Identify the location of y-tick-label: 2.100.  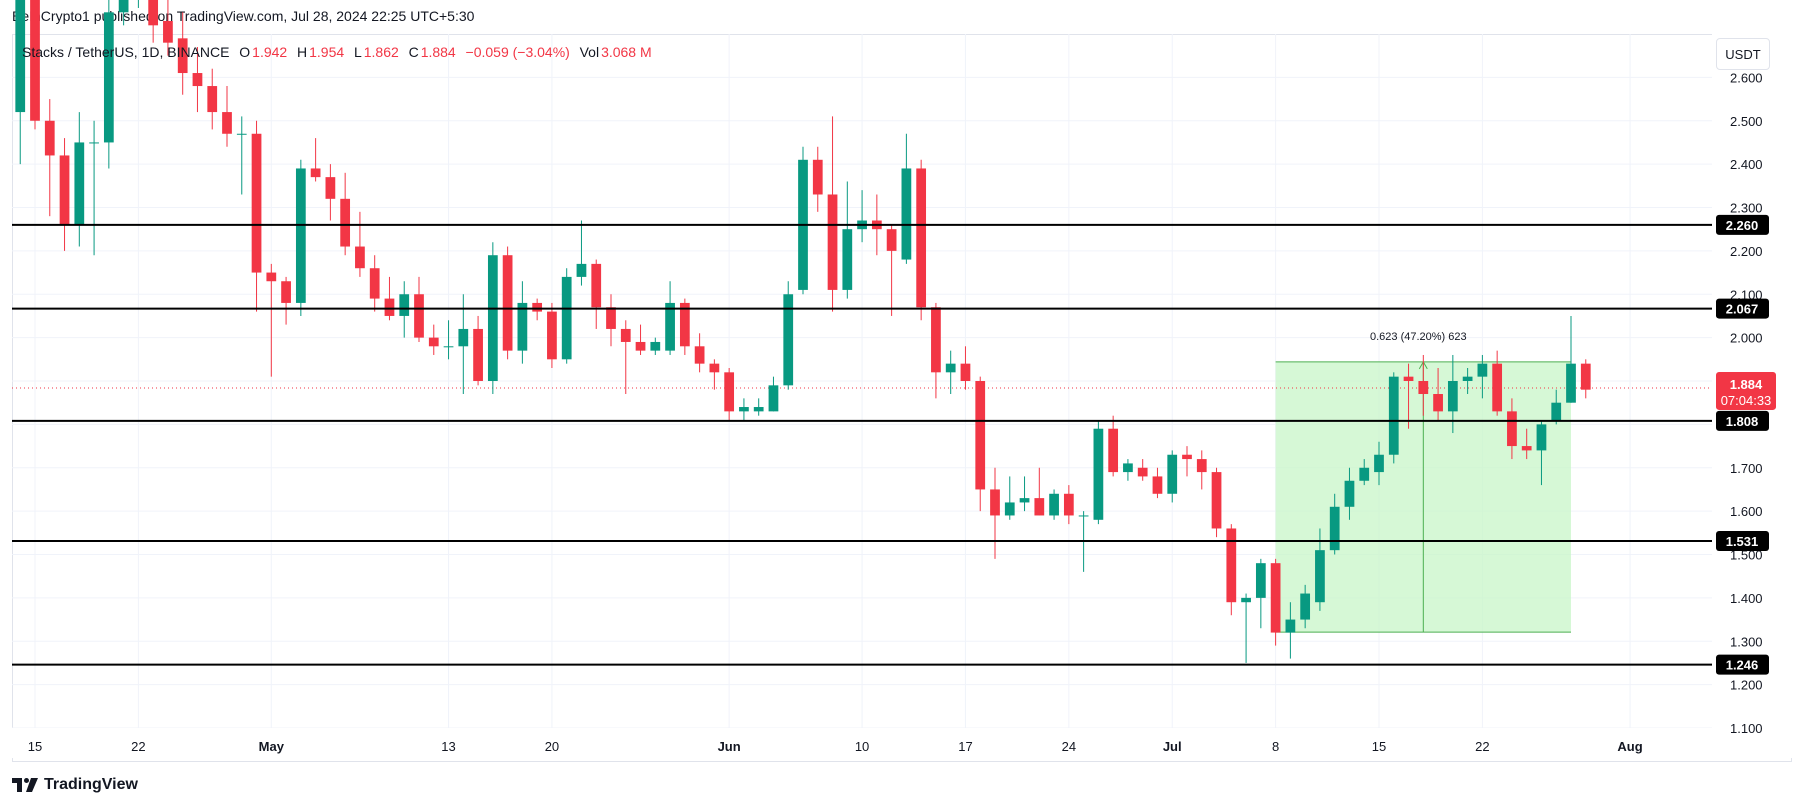
(1746, 294).